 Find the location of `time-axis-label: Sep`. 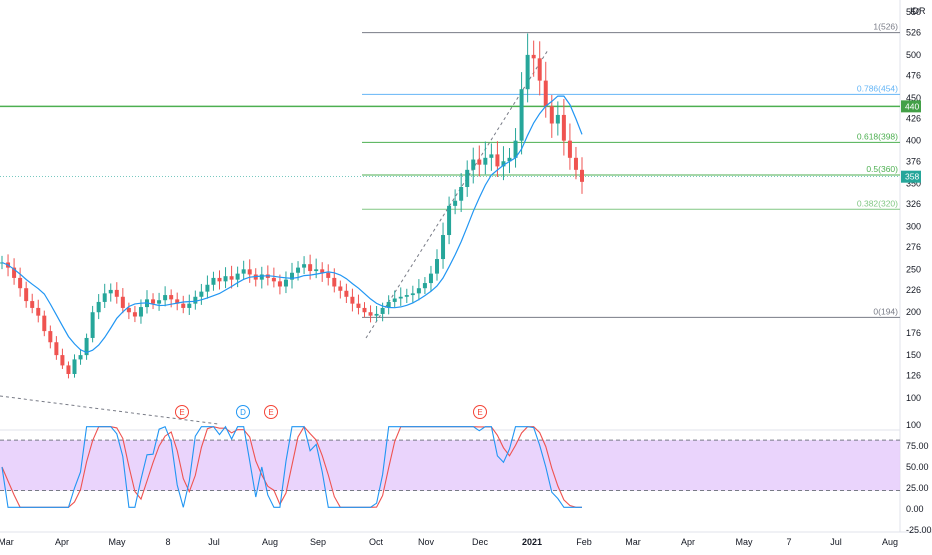

time-axis-label: Sep is located at coordinates (318, 542).